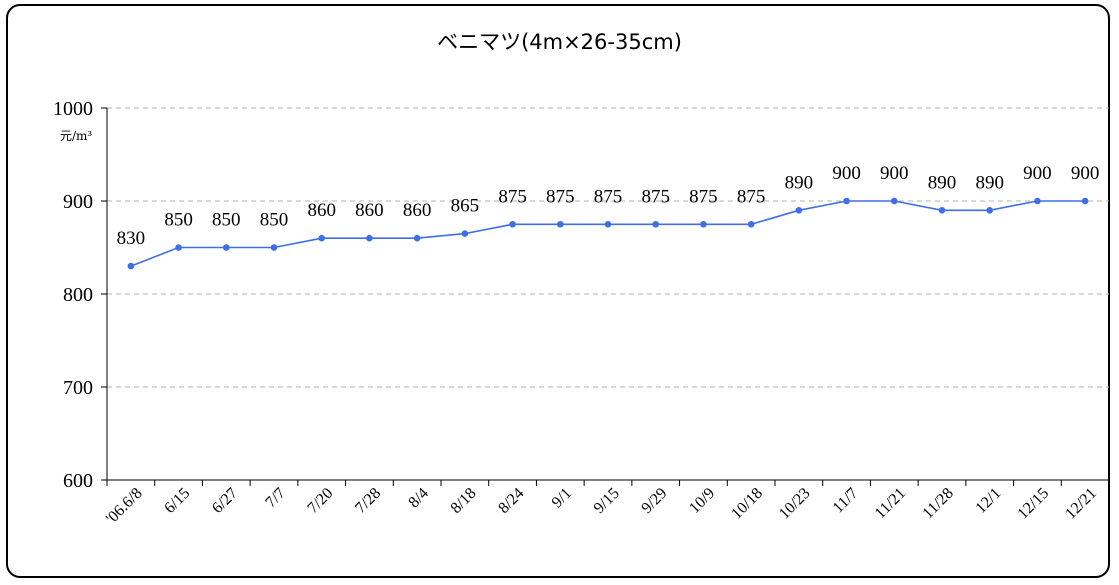 Image resolution: width=1119 pixels, height=585 pixels. What do you see at coordinates (559, 42) in the screenshot?
I see `chart-title: ベニマツ(4m×26-35cm)` at bounding box center [559, 42].